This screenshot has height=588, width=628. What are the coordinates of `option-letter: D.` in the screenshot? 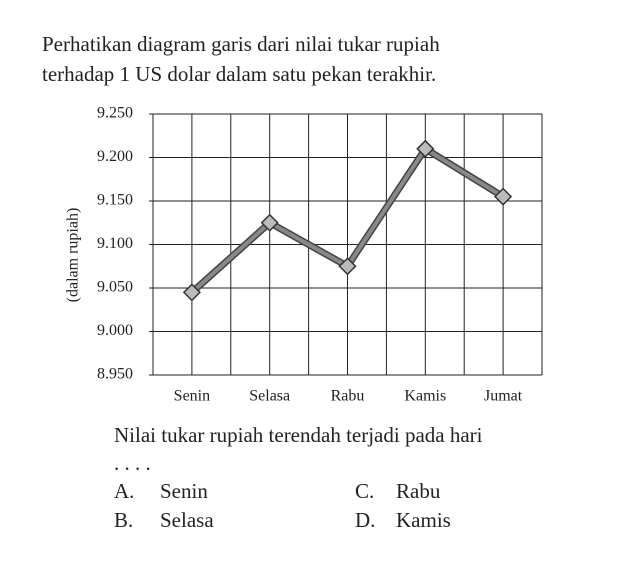 It's located at (365, 520).